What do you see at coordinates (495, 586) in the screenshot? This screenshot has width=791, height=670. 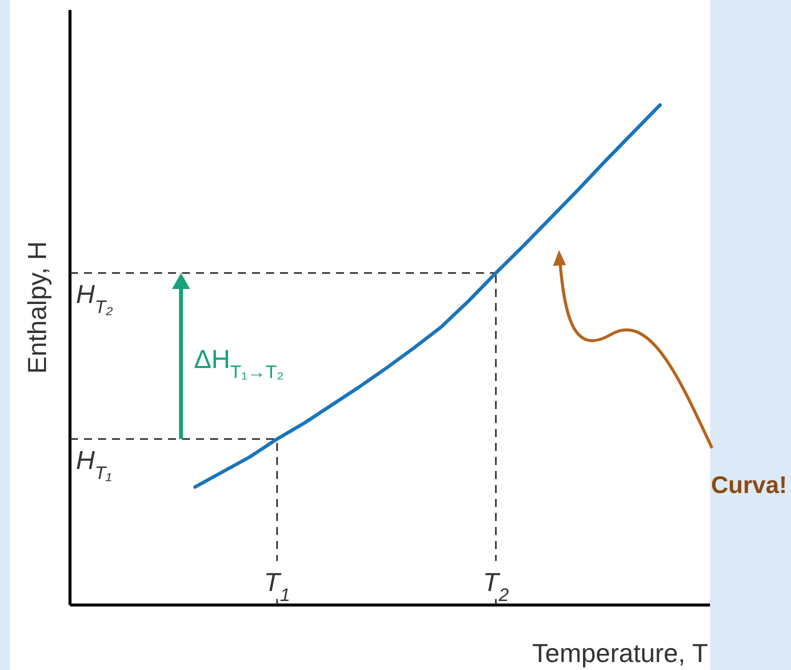 I see `x-tick-label: T$_{2}$` at bounding box center [495, 586].